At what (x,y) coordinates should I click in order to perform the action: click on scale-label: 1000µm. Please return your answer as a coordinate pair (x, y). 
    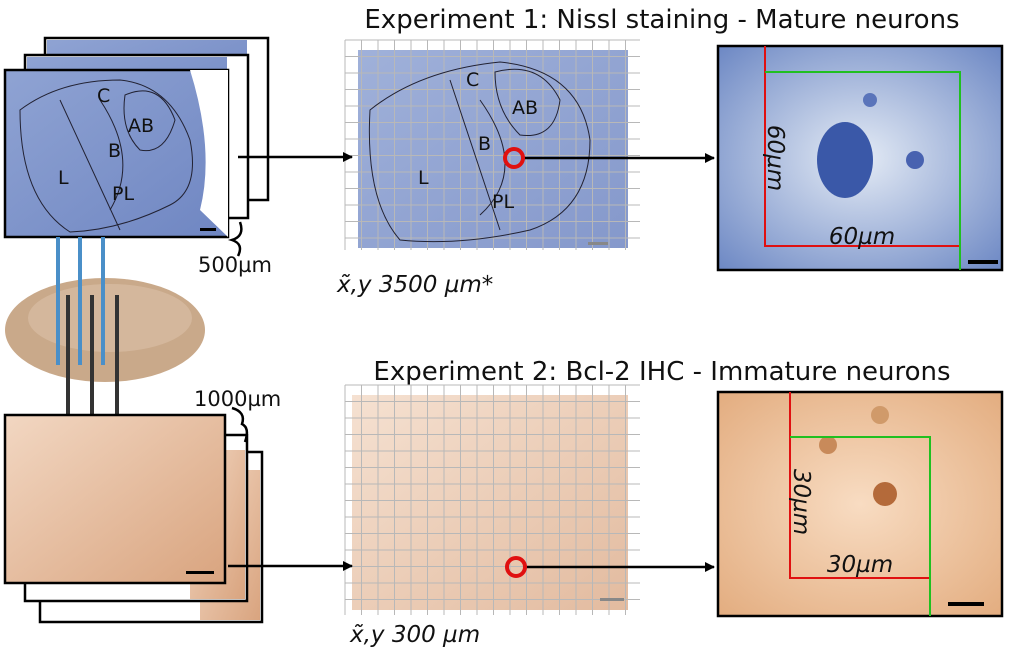
    Looking at the image, I should click on (237, 399).